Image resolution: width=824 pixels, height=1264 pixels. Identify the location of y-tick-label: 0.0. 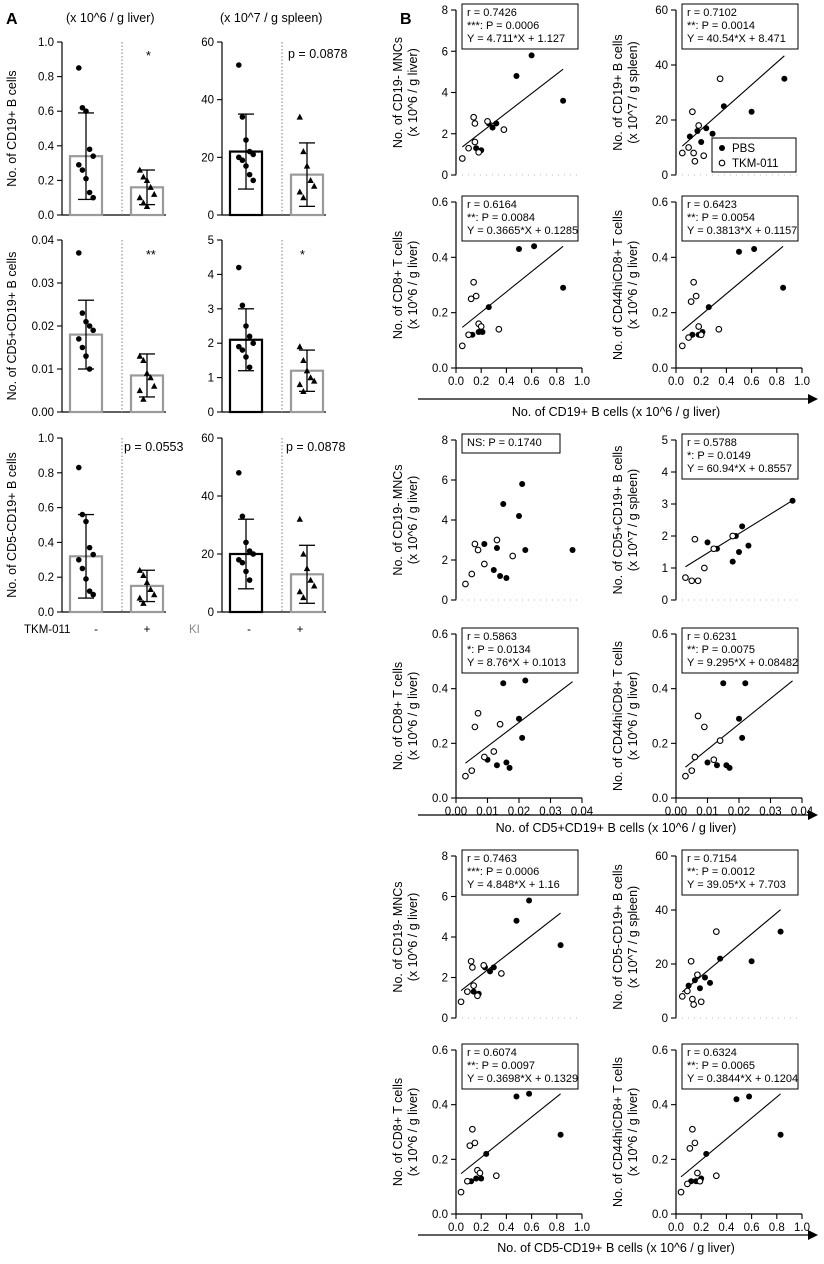
(440, 799).